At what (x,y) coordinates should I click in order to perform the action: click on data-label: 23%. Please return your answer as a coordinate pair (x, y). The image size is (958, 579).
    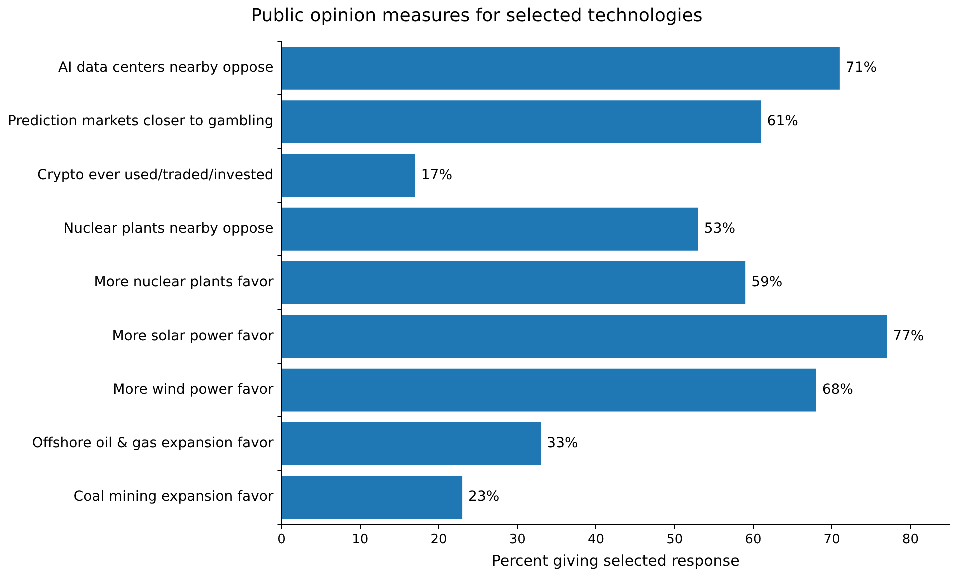
    Looking at the image, I should click on (484, 497).